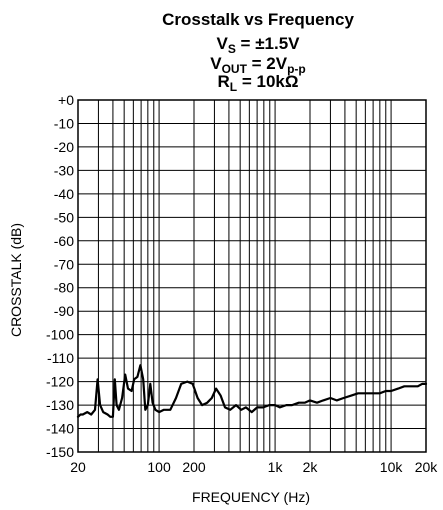  I want to click on y-tick-label: -120, so click(60, 382).